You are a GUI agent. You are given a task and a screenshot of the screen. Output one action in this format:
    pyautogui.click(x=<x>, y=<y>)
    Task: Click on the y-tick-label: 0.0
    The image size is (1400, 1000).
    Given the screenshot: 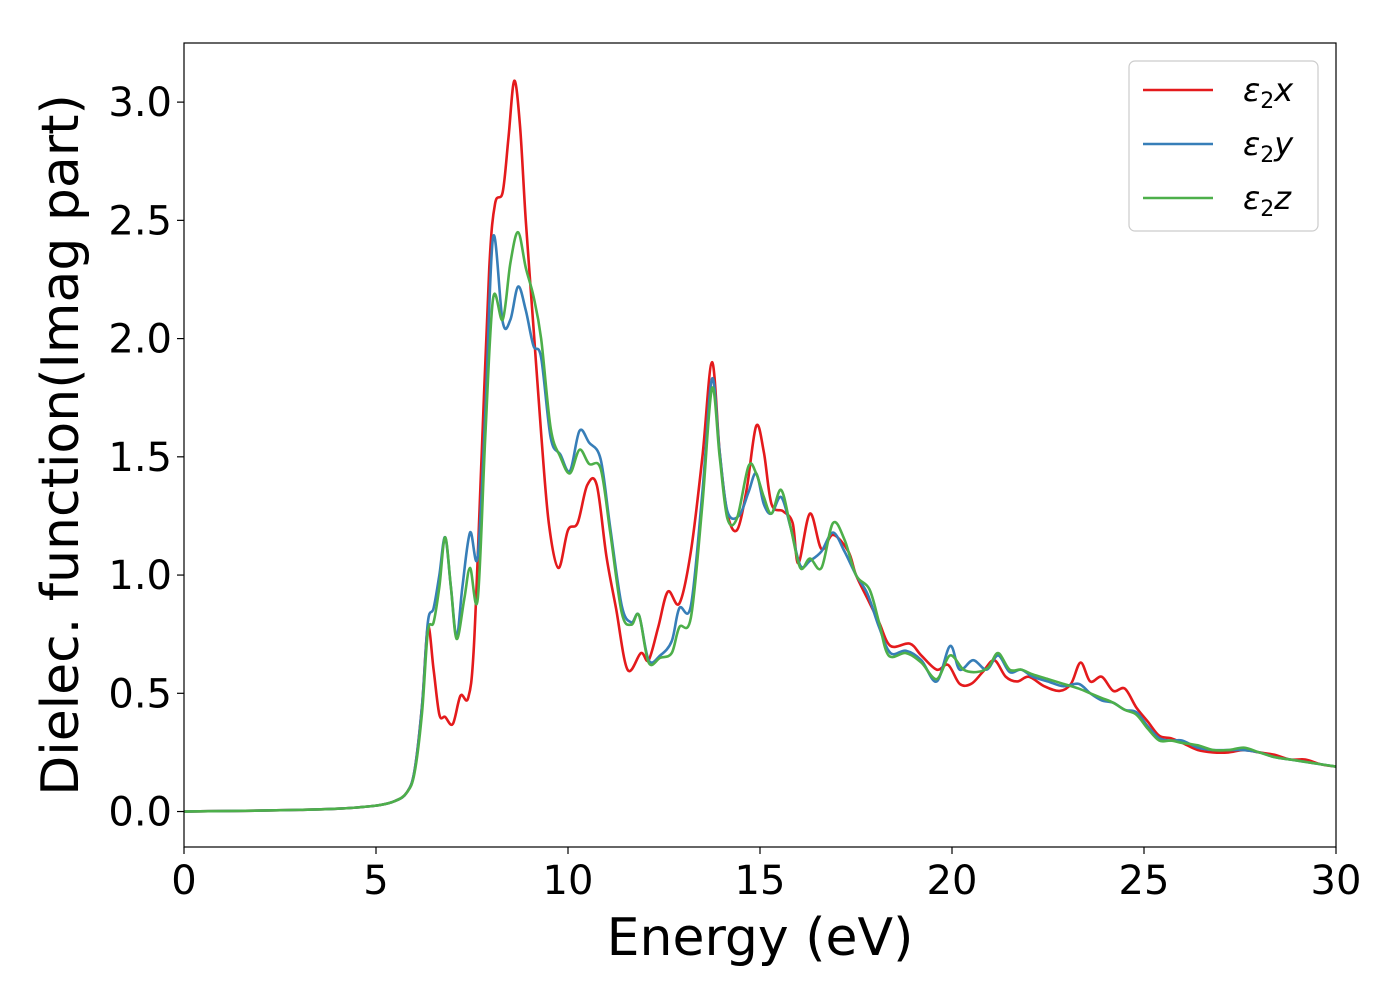 What is the action you would take?
    pyautogui.click(x=140, y=813)
    